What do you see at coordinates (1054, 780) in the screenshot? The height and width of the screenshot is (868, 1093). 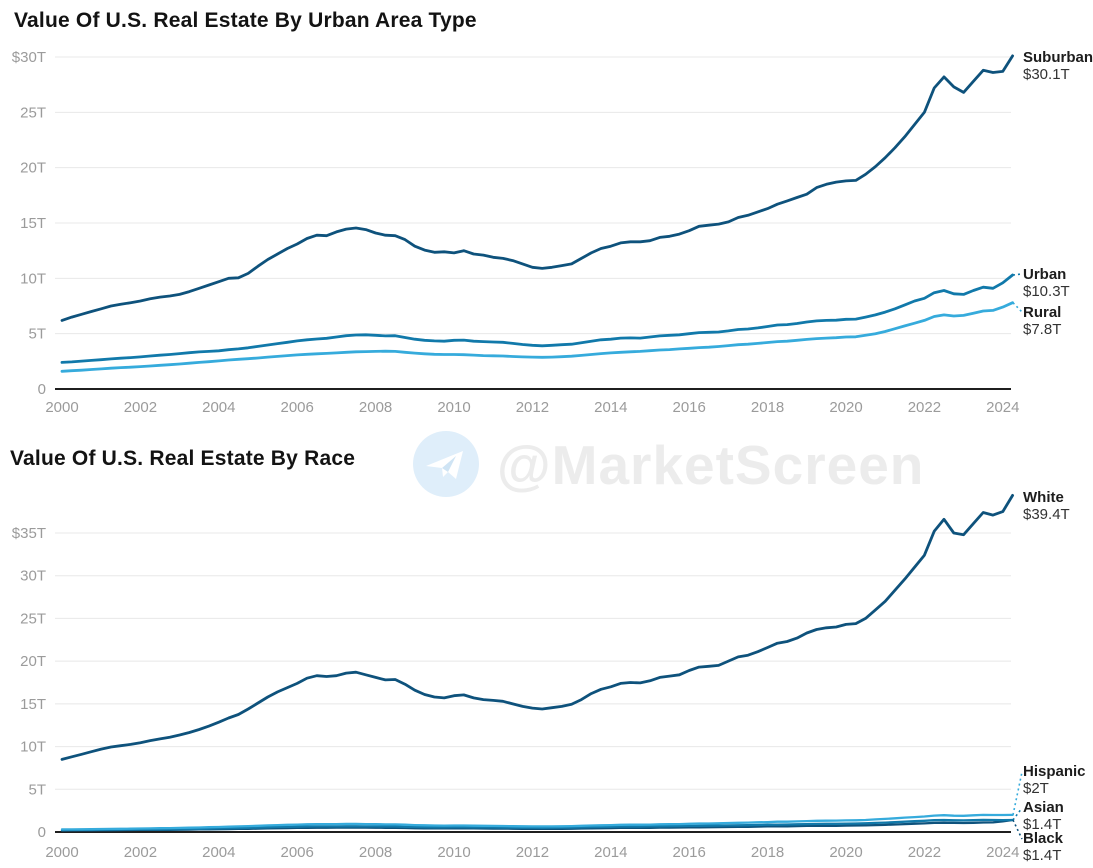 I see `series-label-hispanic: Hispanic $2T` at bounding box center [1054, 780].